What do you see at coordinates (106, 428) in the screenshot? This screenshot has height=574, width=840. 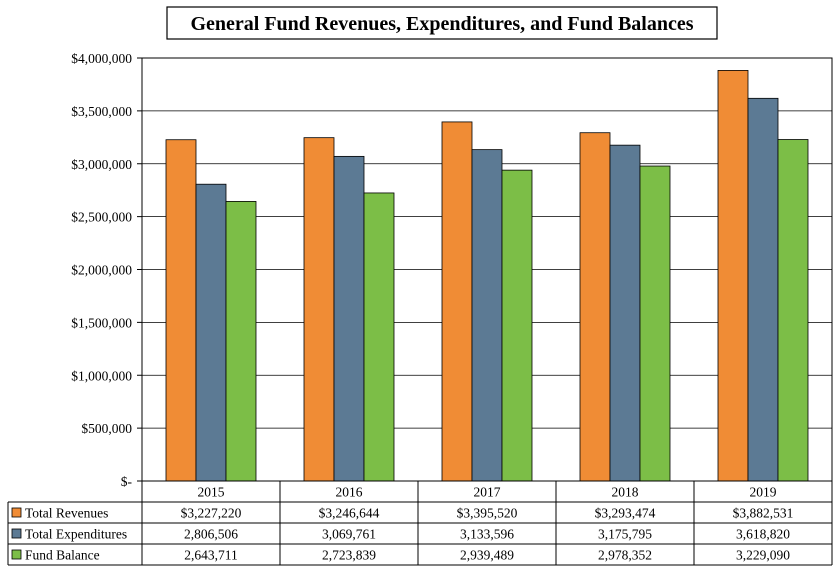 I see `y-tick-label: $500,000` at bounding box center [106, 428].